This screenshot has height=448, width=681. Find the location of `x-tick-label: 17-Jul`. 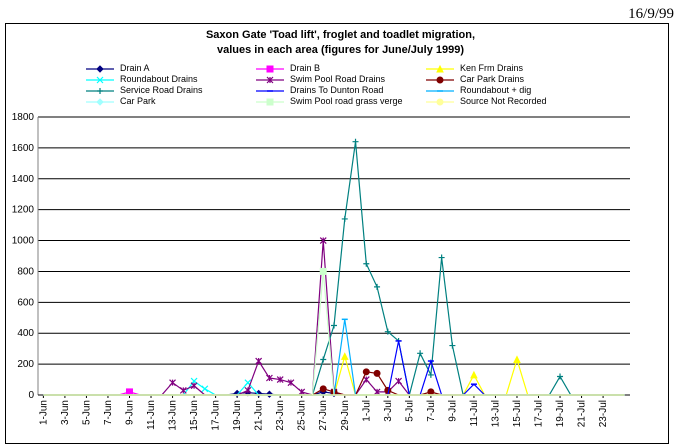

x-tick-label: 17-Jul is located at coordinates (539, 413).